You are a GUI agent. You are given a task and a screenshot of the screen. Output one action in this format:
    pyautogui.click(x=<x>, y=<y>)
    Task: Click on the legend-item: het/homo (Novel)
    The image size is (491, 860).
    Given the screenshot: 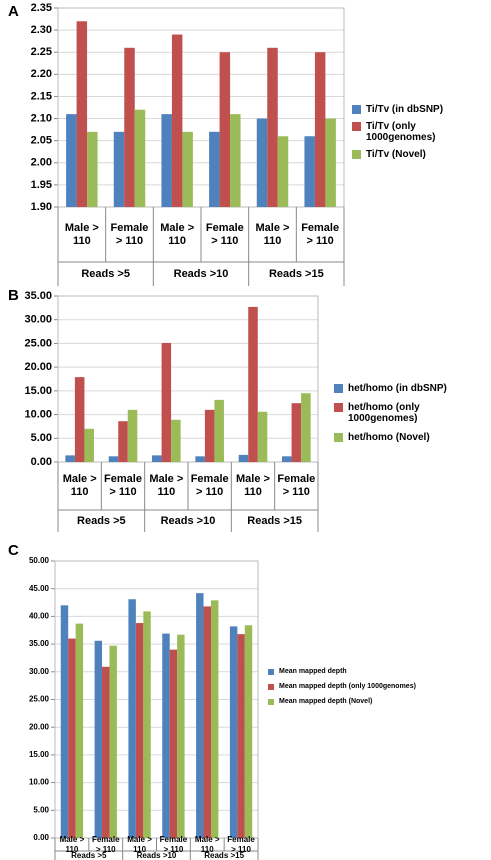 What is the action you would take?
    pyautogui.click(x=409, y=437)
    